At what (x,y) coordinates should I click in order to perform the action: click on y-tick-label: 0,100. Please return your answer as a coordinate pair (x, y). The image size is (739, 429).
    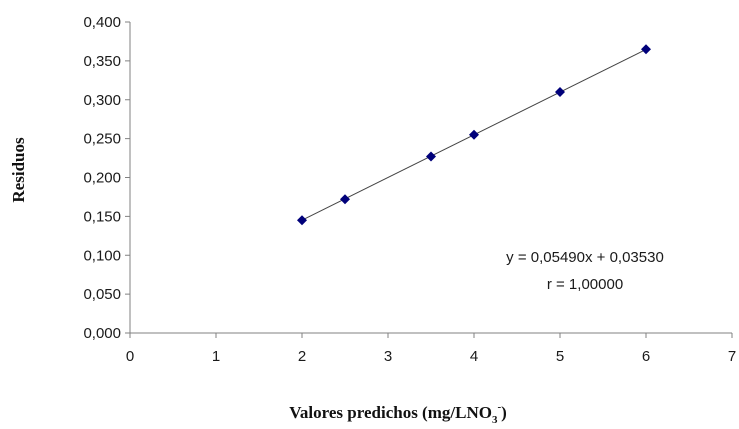
    Looking at the image, I should click on (102, 255).